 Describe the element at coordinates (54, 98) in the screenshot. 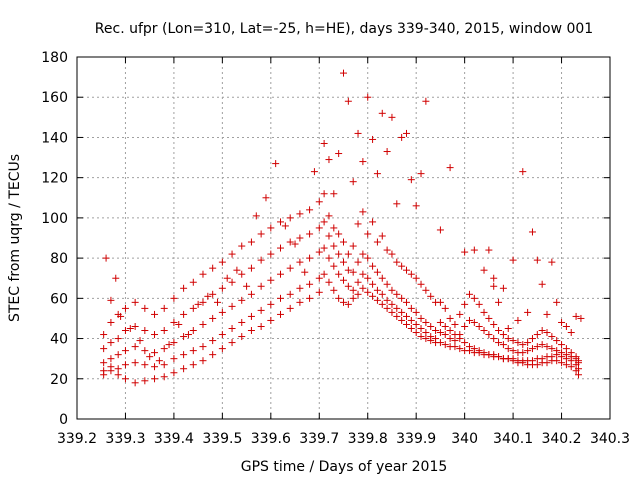

I see `y-tick-label: 160` at that location.